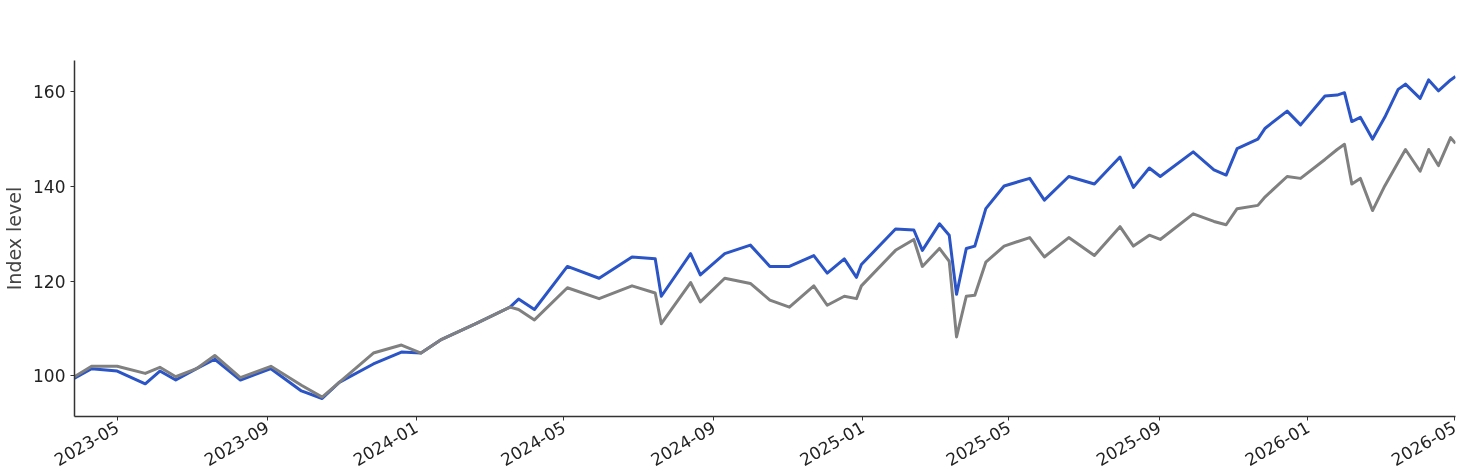  Describe the element at coordinates (14, 238) in the screenshot. I see `y-axis-title: Index level` at that location.